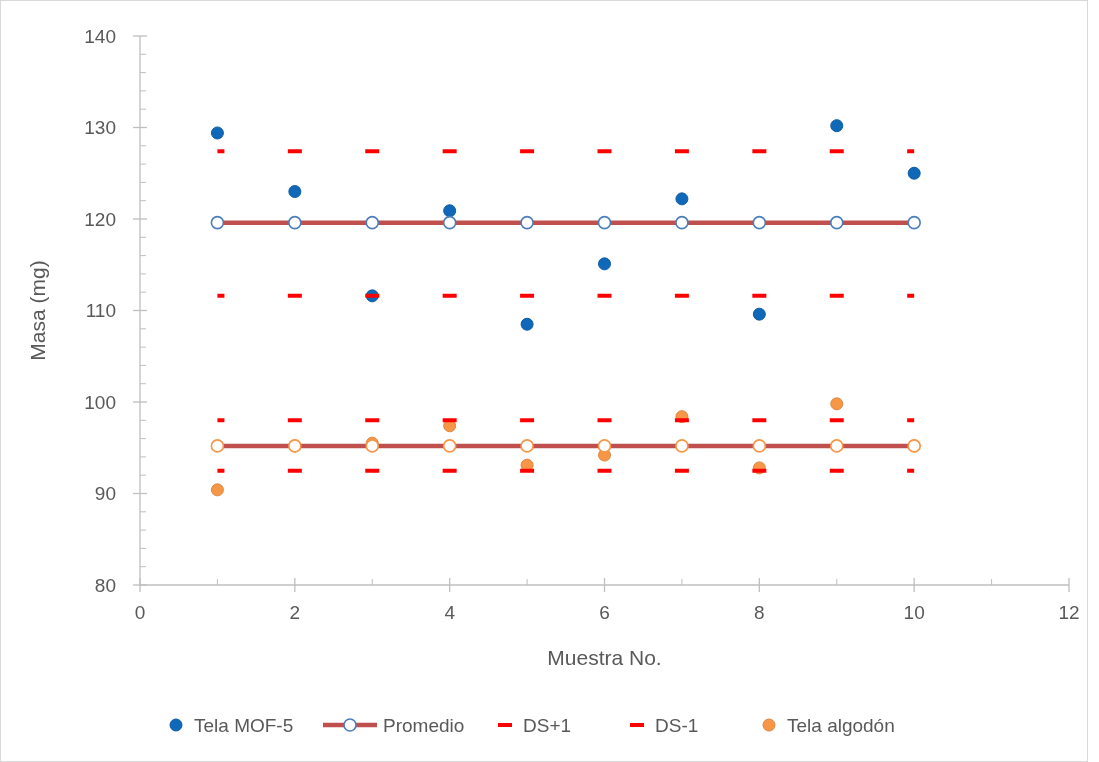  What do you see at coordinates (547, 725) in the screenshot?
I see `legend-label: DS+1` at bounding box center [547, 725].